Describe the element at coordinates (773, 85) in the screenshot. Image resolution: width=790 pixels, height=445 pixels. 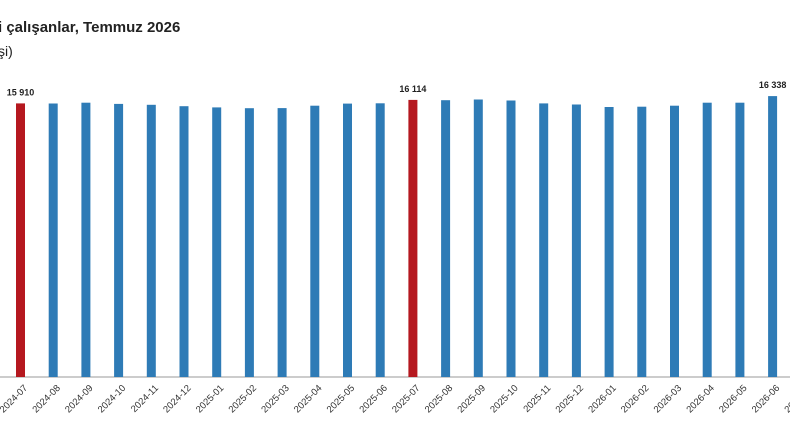
I see `data-label-2026-06: 16 338` at that location.